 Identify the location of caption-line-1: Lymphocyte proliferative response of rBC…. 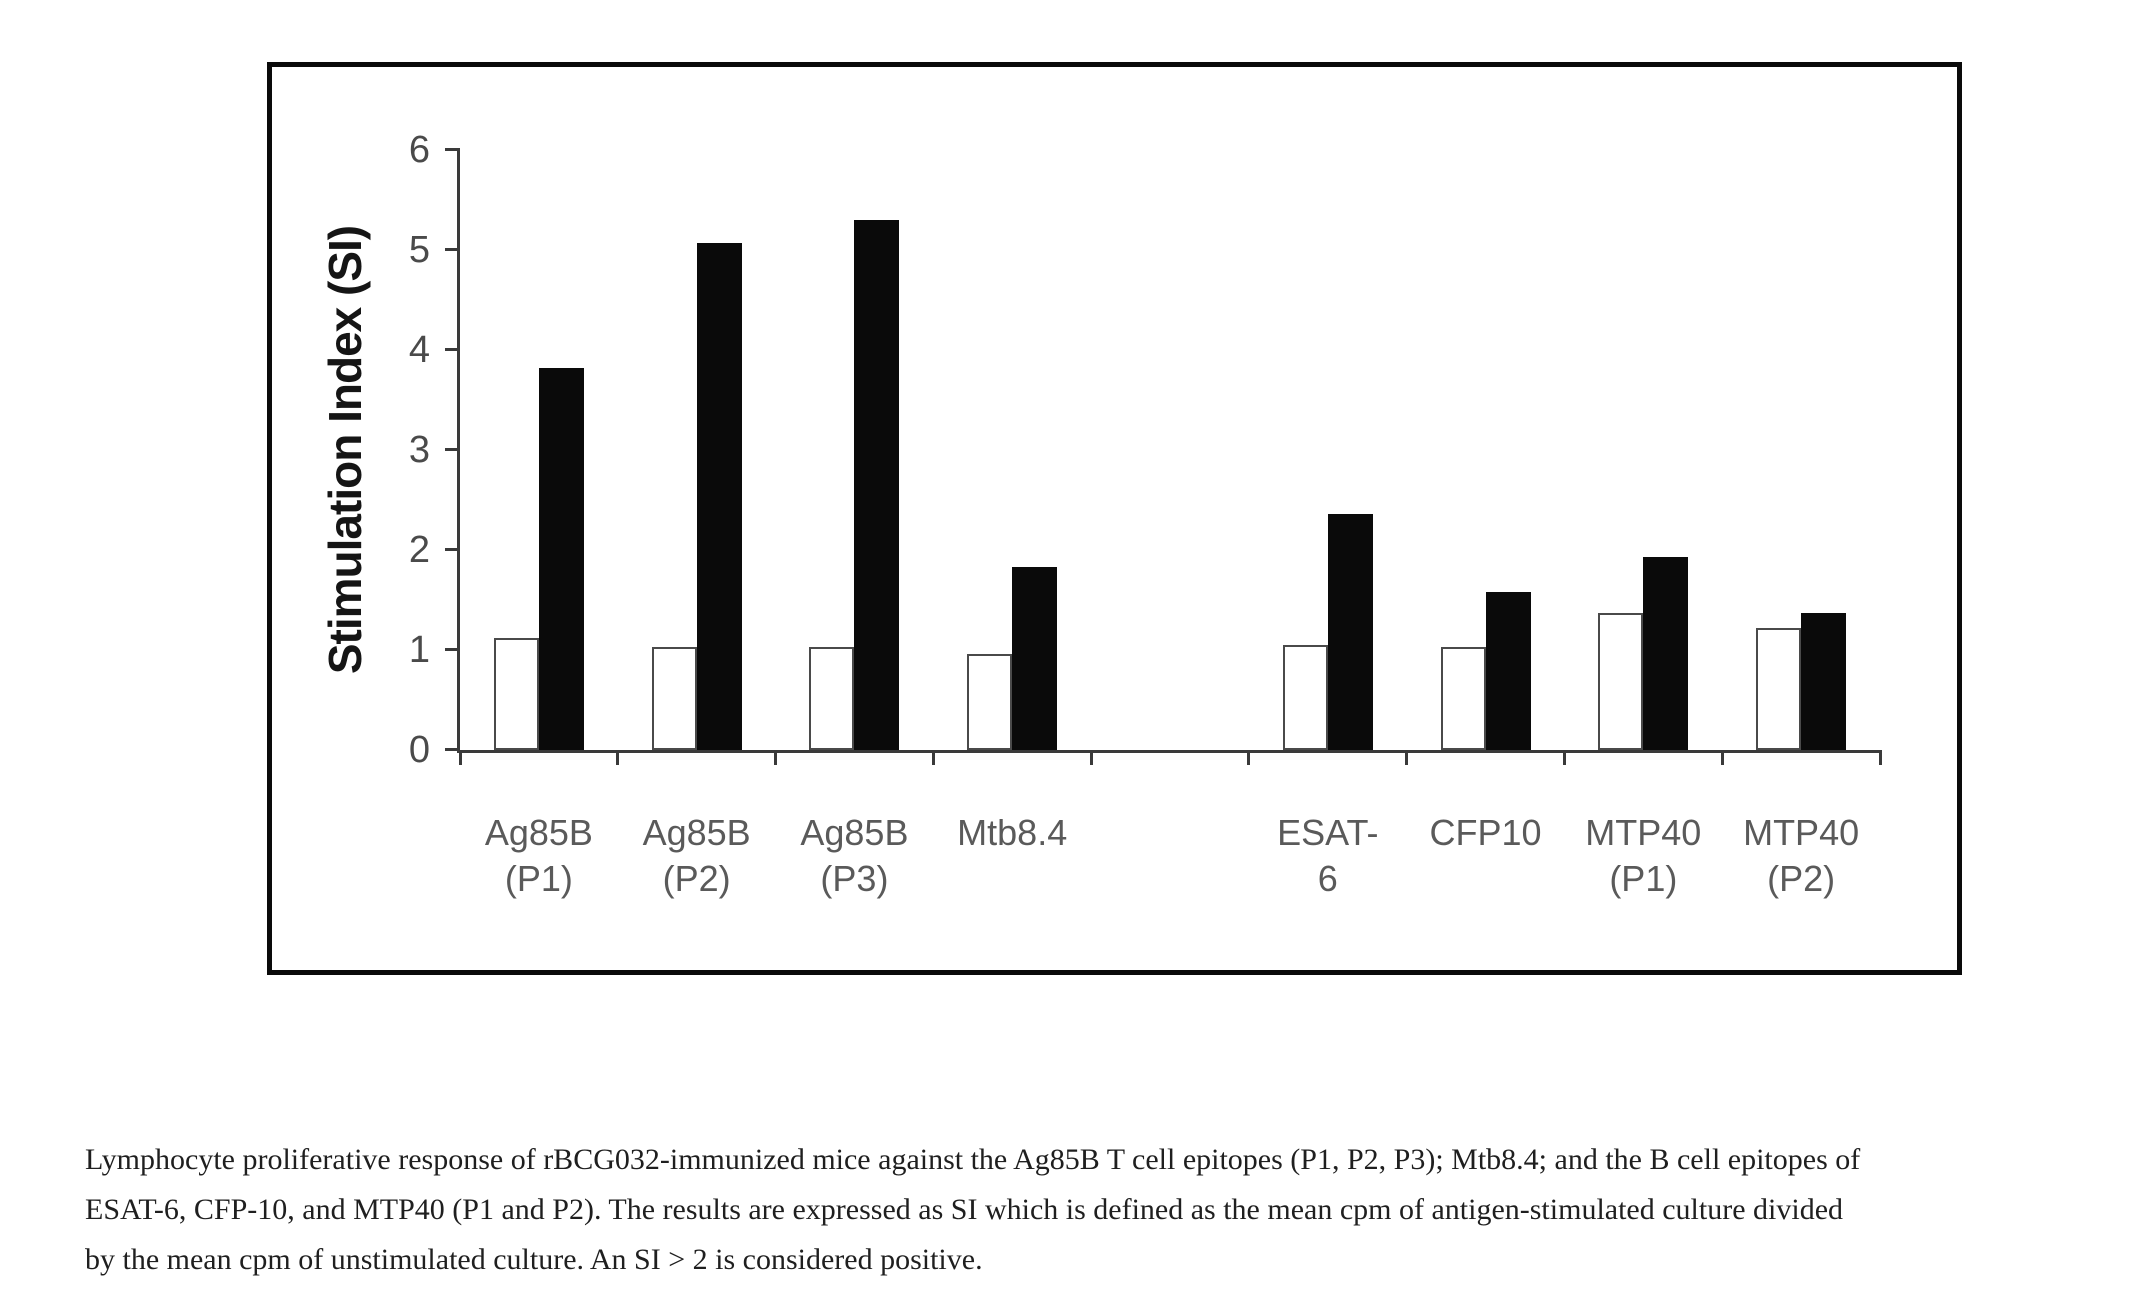
(973, 1159).